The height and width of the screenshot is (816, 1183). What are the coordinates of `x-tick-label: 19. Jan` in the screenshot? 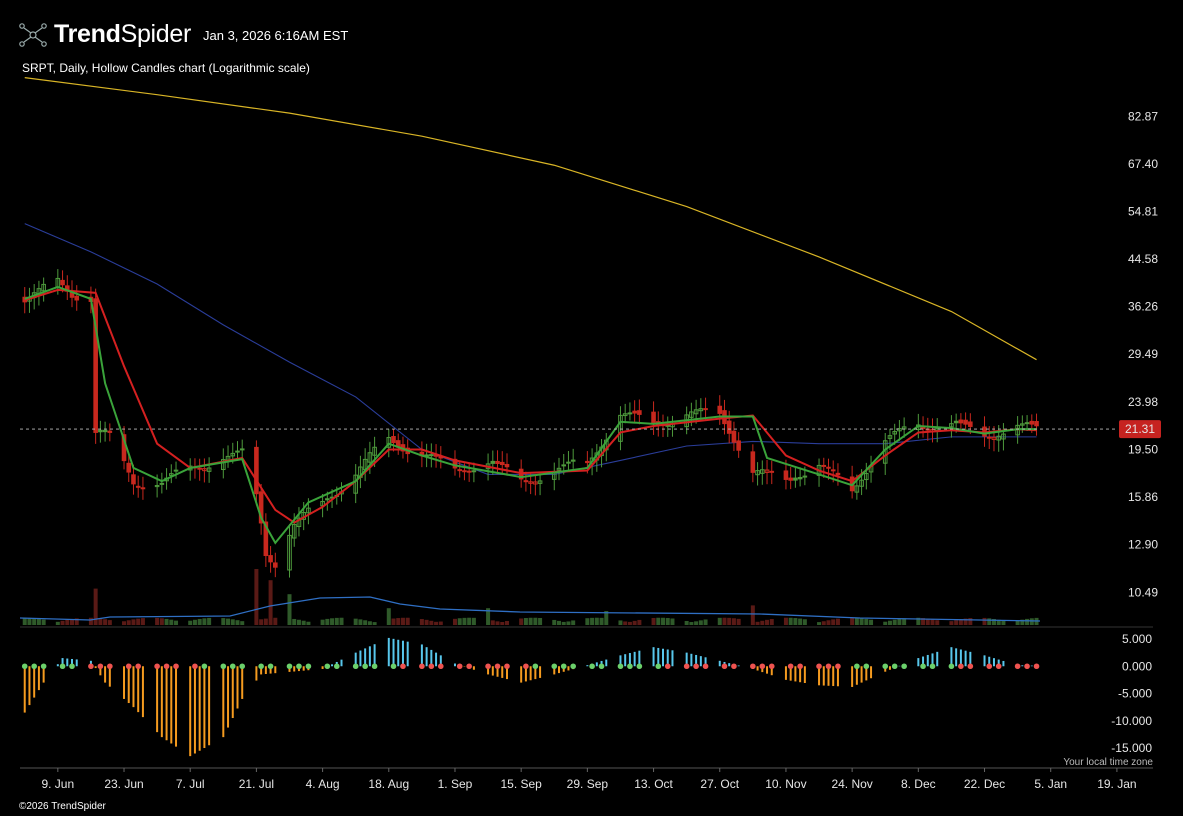 It's located at (1116, 784).